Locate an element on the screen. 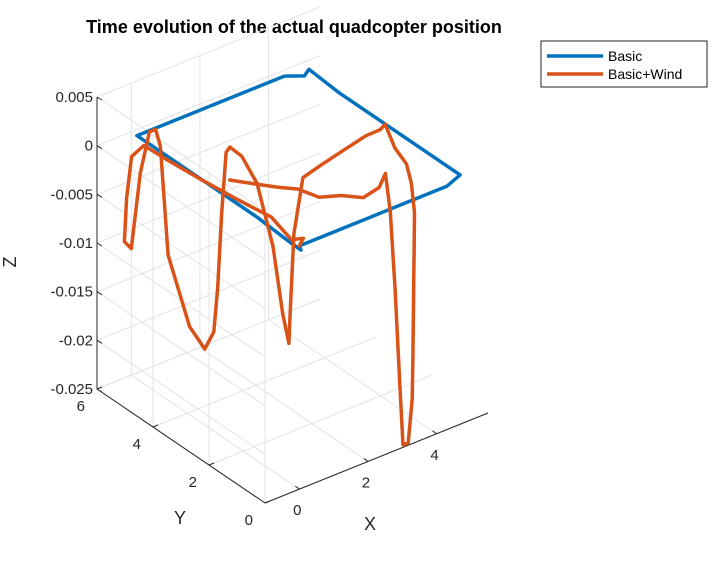 This screenshot has width=720, height=567. series-line-basic is located at coordinates (298, 159).